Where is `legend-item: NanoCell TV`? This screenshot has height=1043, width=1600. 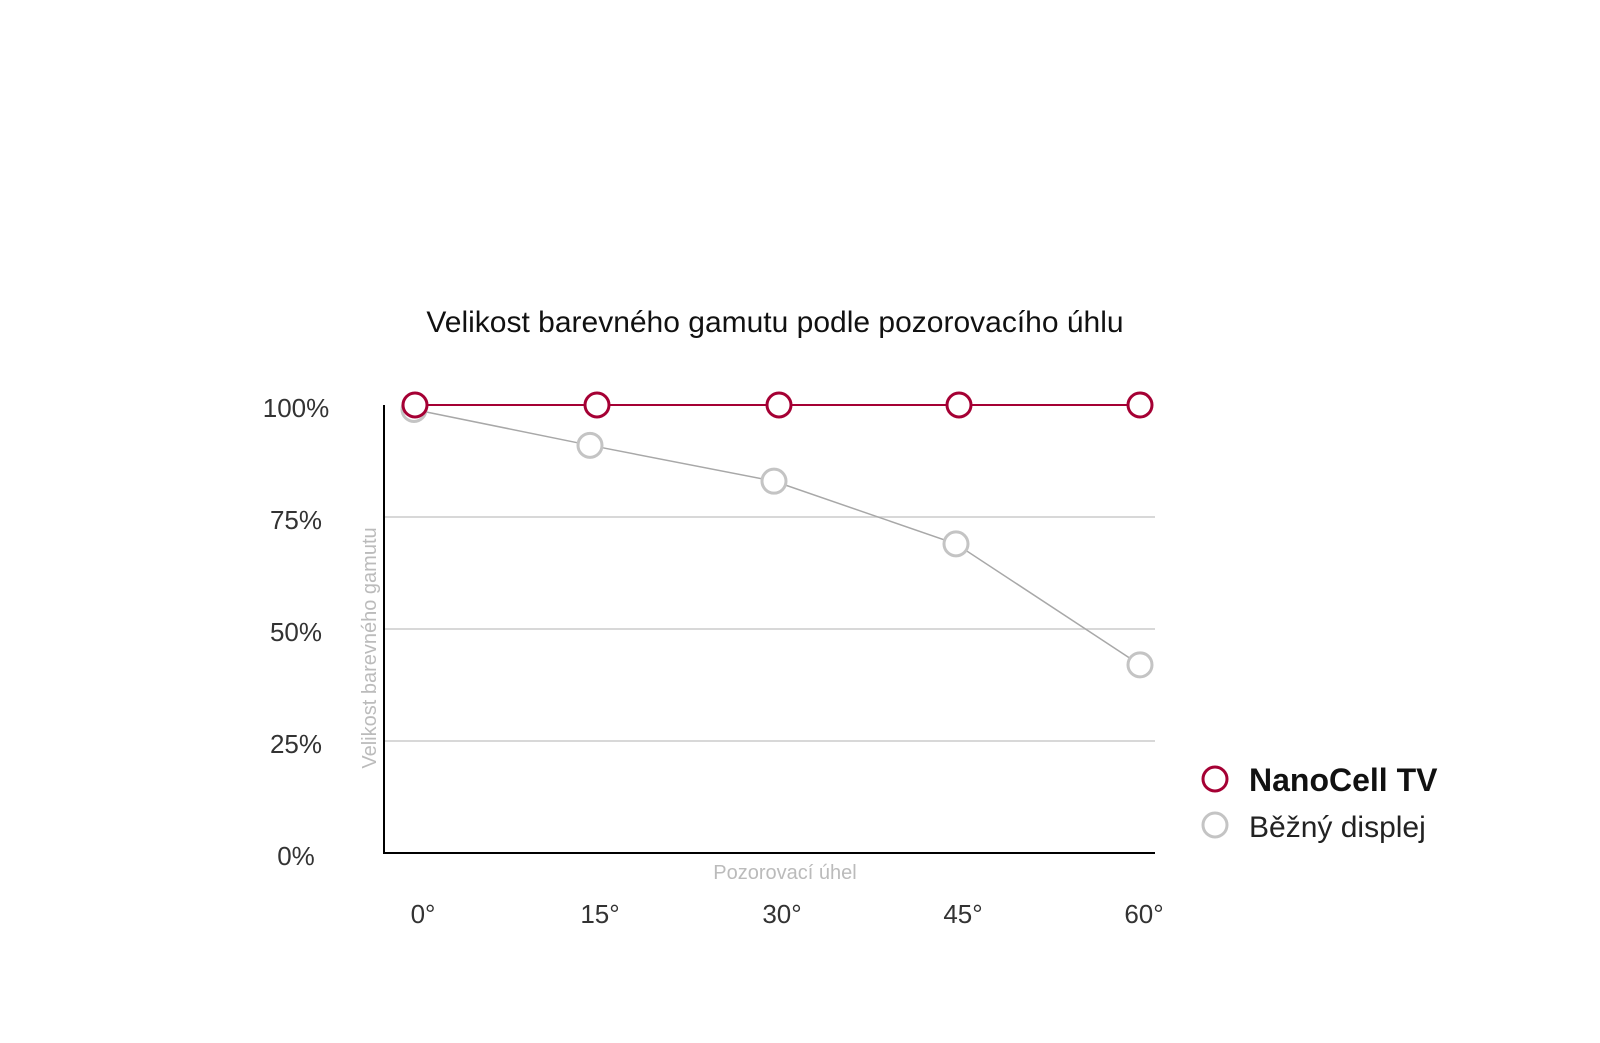 legend-item: NanoCell TV is located at coordinates (1319, 780).